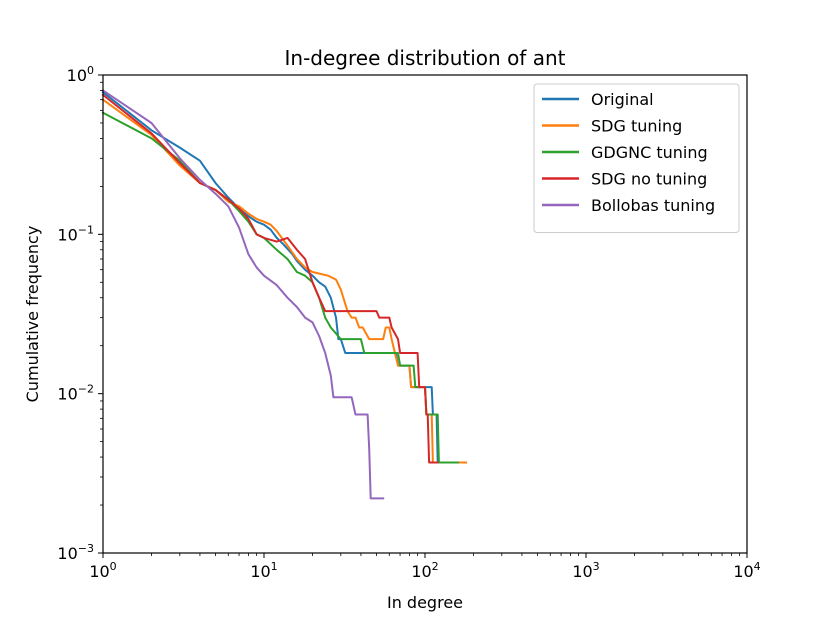 The height and width of the screenshot is (625, 830). Describe the element at coordinates (425, 602) in the screenshot. I see `x-axis-label: In degree` at that location.